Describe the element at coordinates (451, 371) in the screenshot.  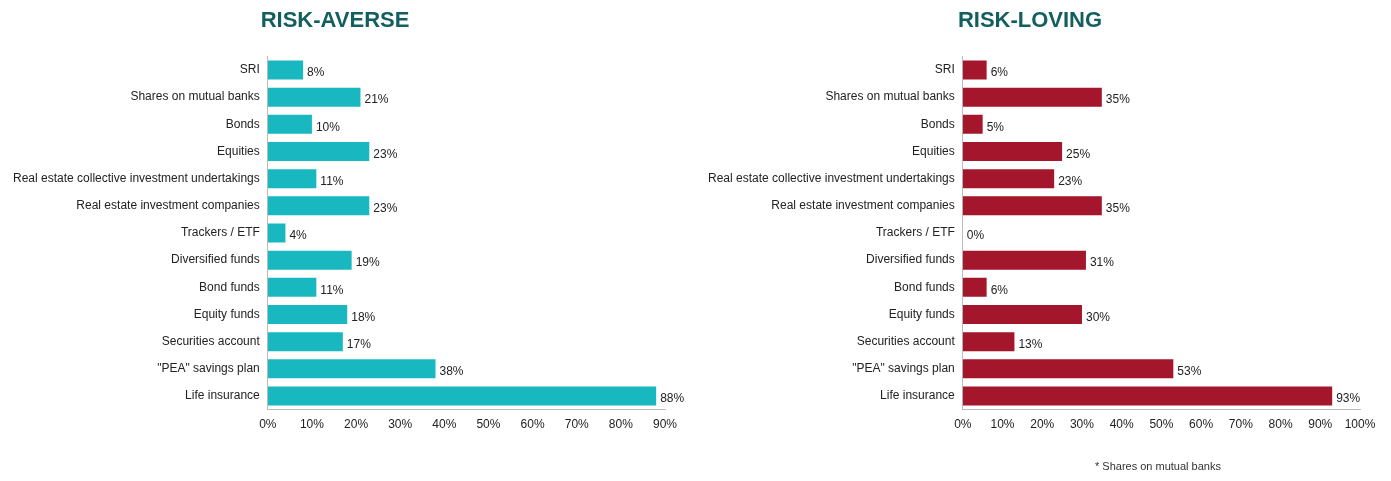
I see `data-label: 38%` at that location.